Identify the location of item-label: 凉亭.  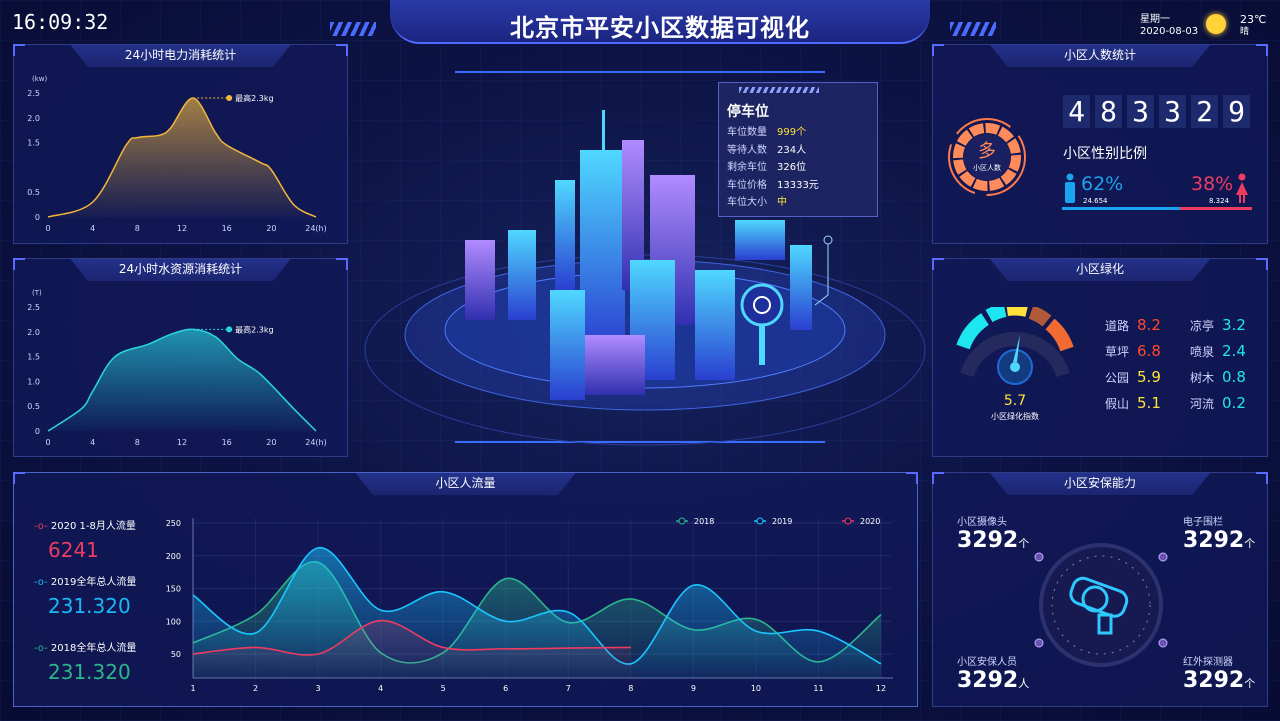
(1202, 326).